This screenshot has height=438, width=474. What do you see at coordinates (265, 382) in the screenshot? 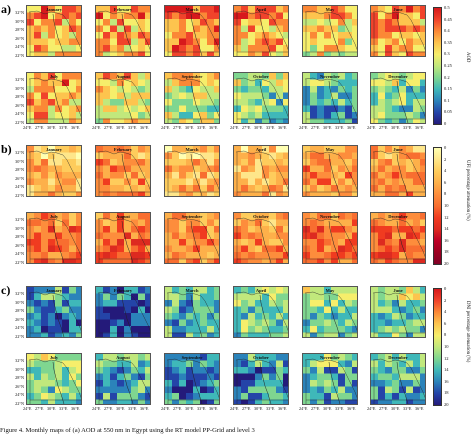
I see `nile-line` at bounding box center [265, 382].